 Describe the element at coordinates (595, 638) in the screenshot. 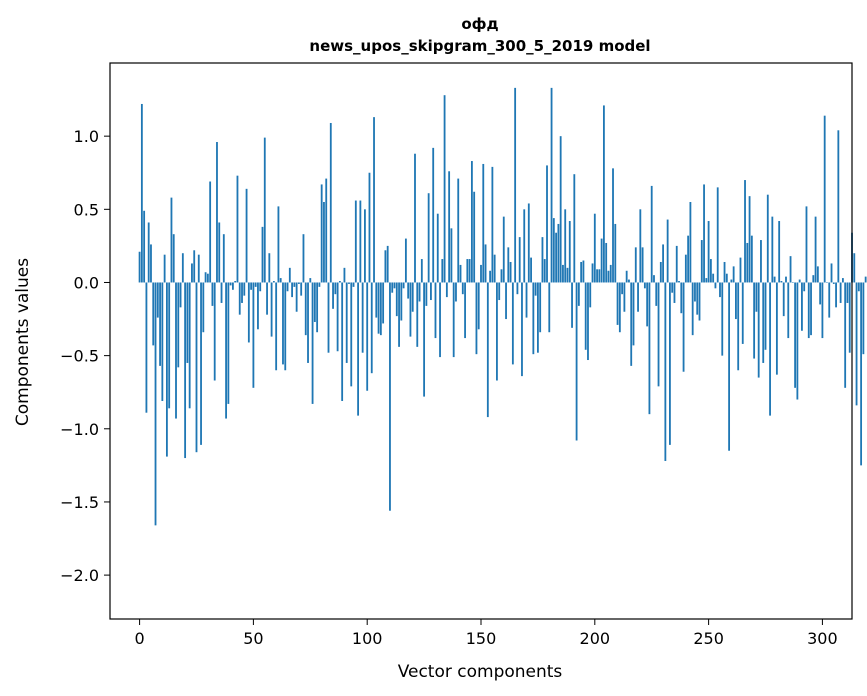

I see `x-tick-label: 200` at that location.